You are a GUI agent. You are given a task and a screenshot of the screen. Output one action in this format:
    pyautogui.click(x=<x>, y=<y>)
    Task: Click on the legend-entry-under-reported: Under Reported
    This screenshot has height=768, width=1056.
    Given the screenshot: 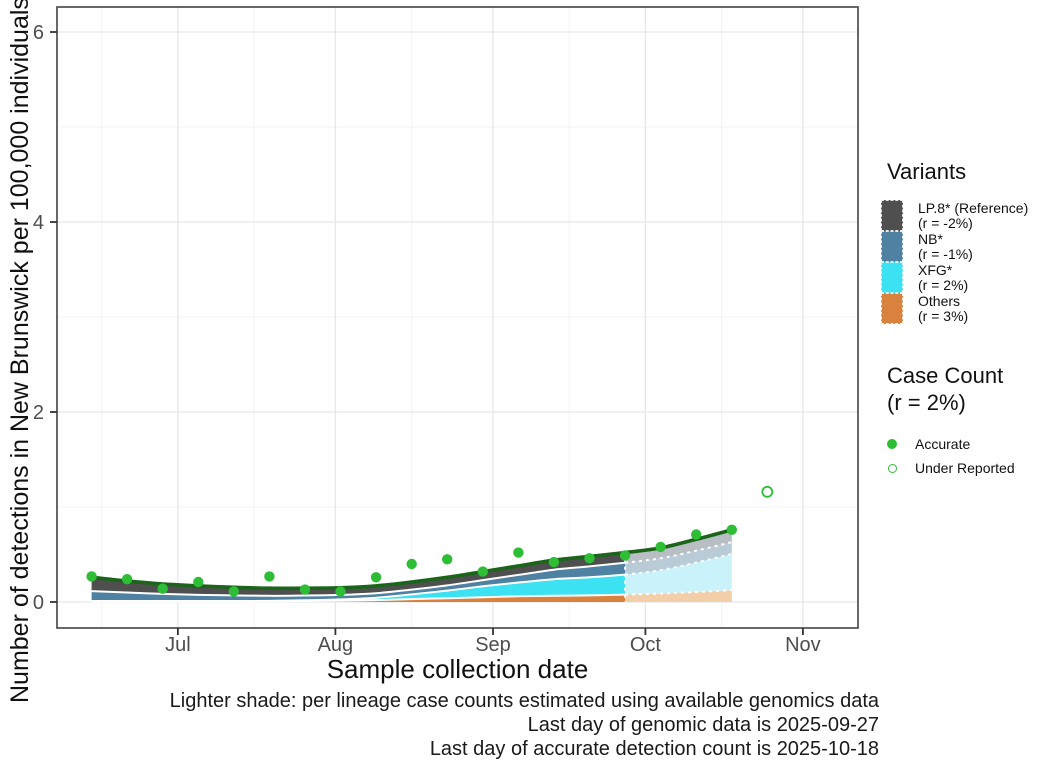 What is the action you would take?
    pyautogui.click(x=948, y=468)
    